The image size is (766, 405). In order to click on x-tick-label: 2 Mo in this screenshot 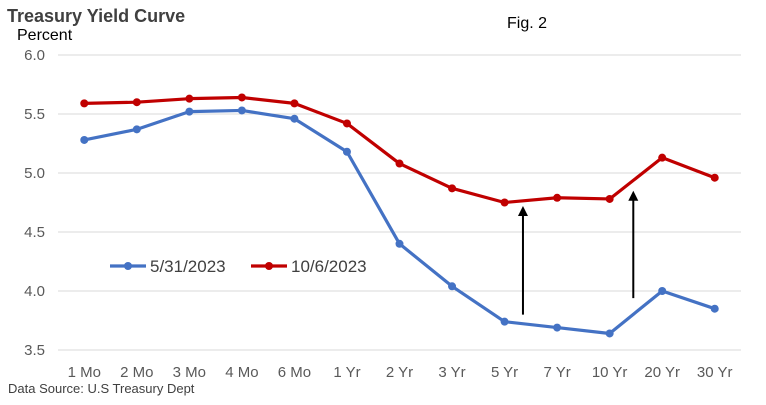, I will do `click(136, 372)`.